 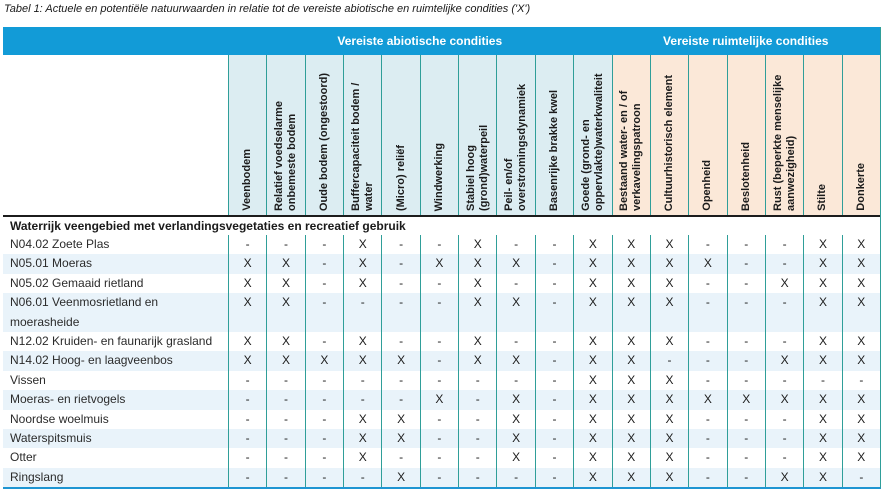 What do you see at coordinates (822, 197) in the screenshot?
I see `column-header-label: Stilte` at bounding box center [822, 197].